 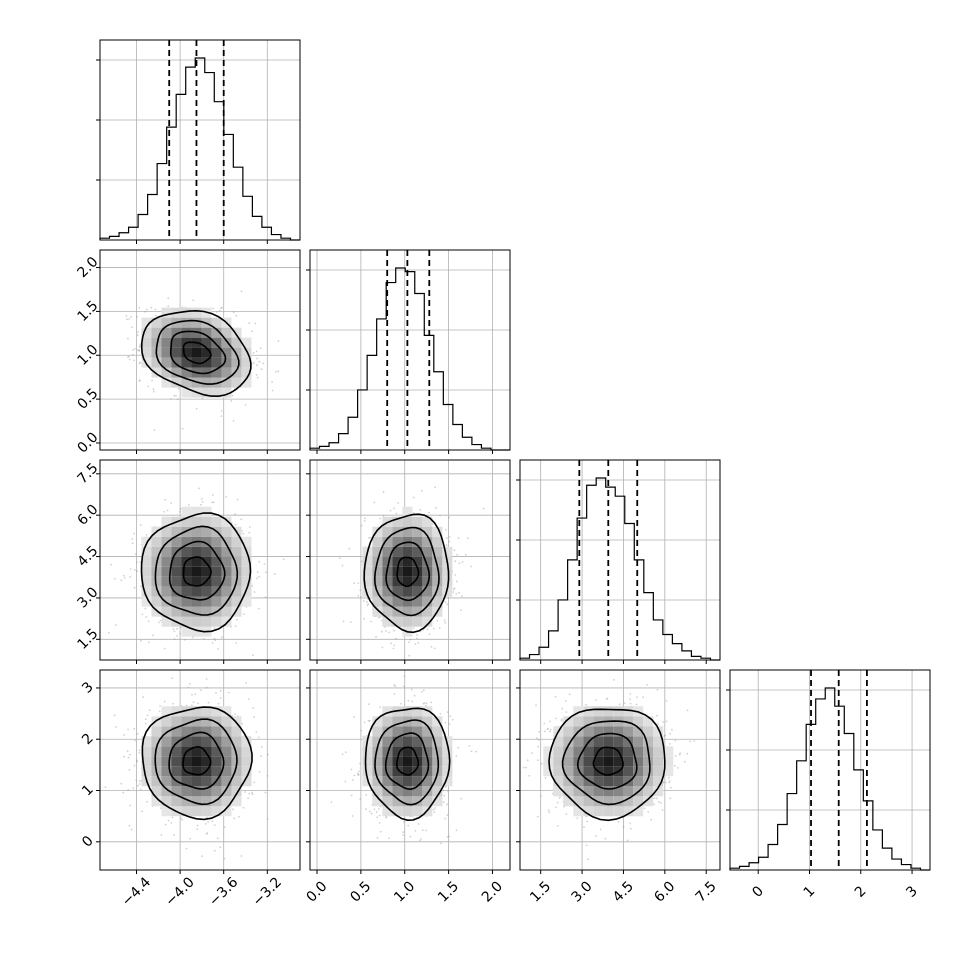 I want to click on x-tick-label: −3.6, so click(x=223, y=891).